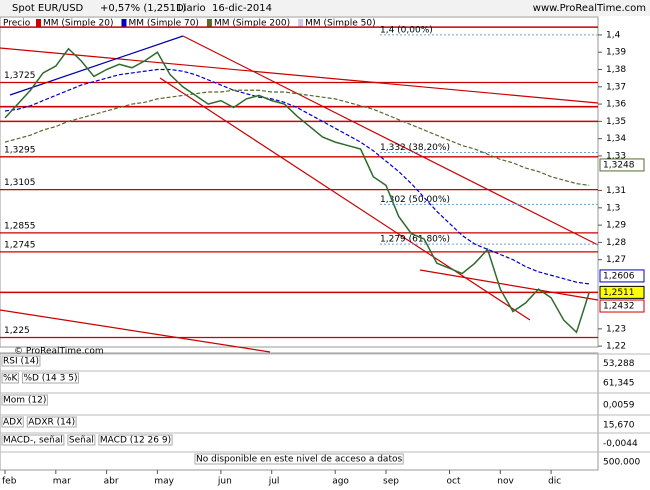 The height and width of the screenshot is (490, 650). Describe the element at coordinates (619, 293) in the screenshot. I see `price-box-label: 1,2511` at that location.